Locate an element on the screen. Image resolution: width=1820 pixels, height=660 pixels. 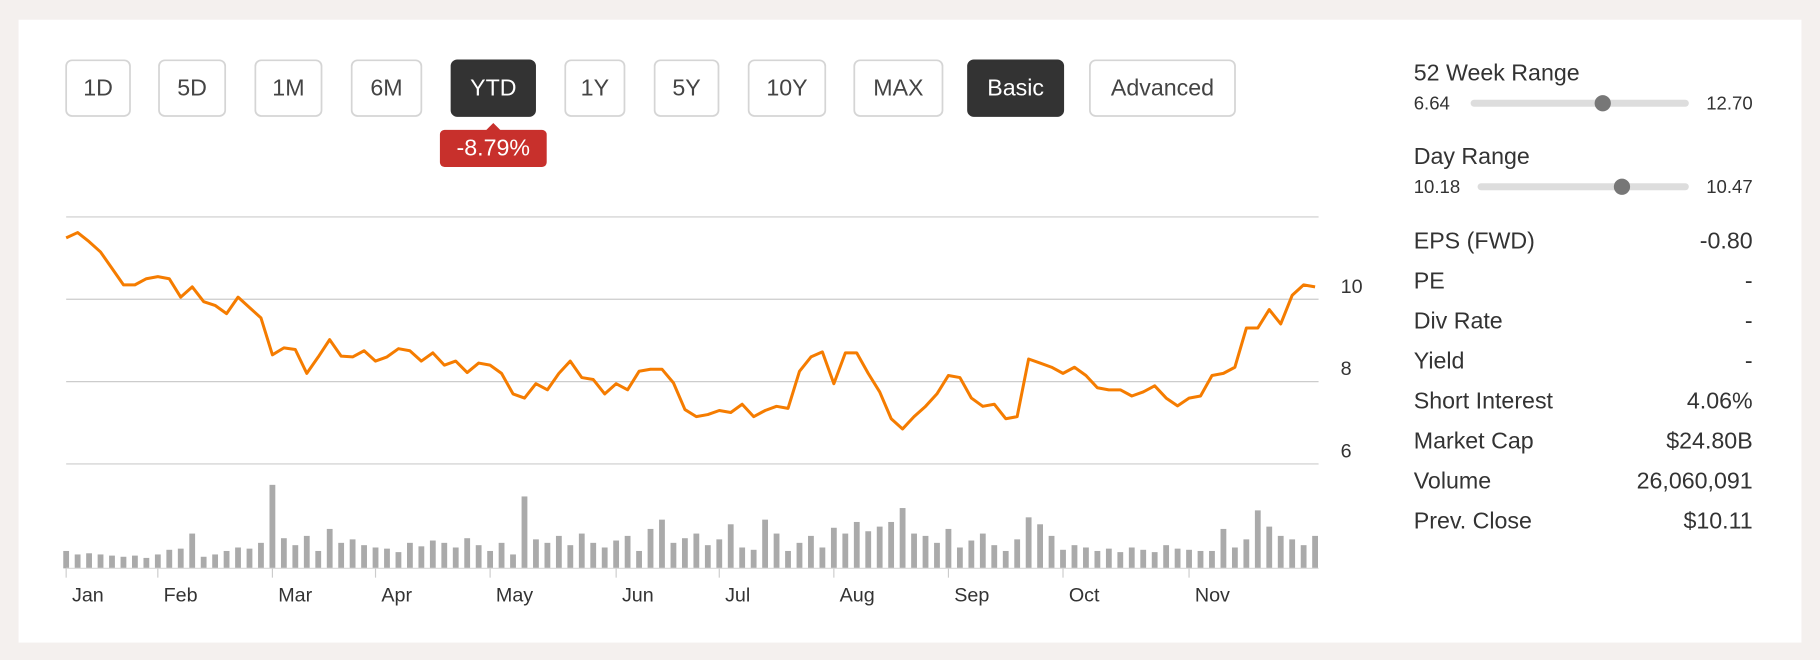
button-label: Advanced is located at coordinates (1162, 87).